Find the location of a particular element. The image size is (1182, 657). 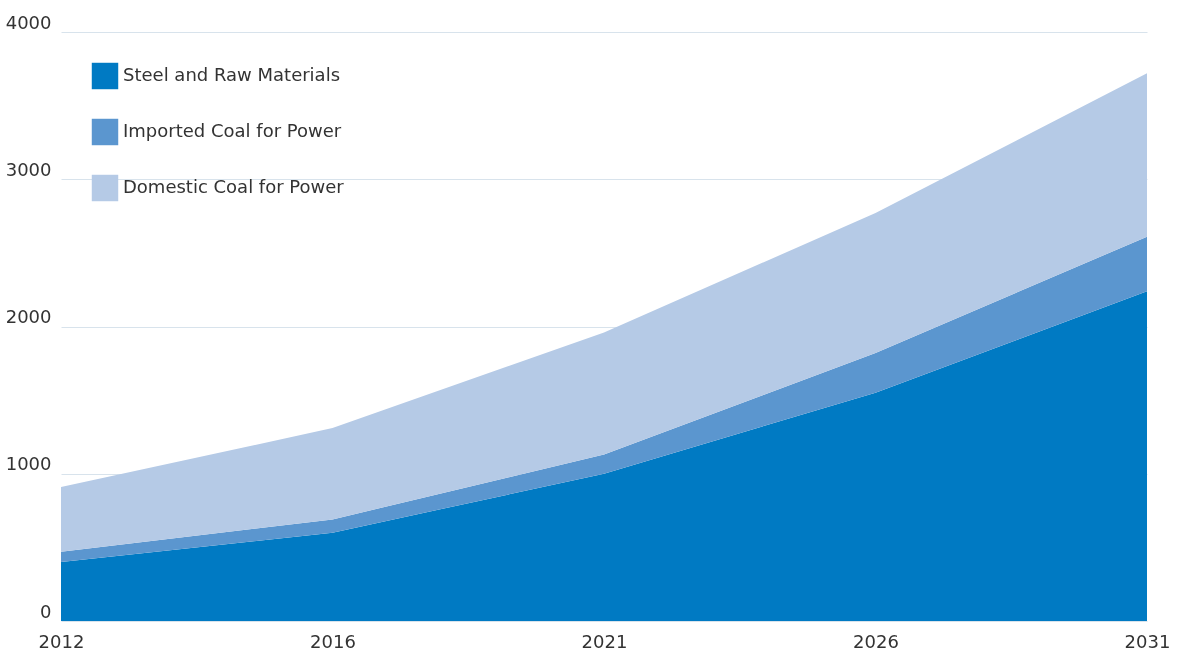

y-tick-label: 3000 is located at coordinates (28, 169).